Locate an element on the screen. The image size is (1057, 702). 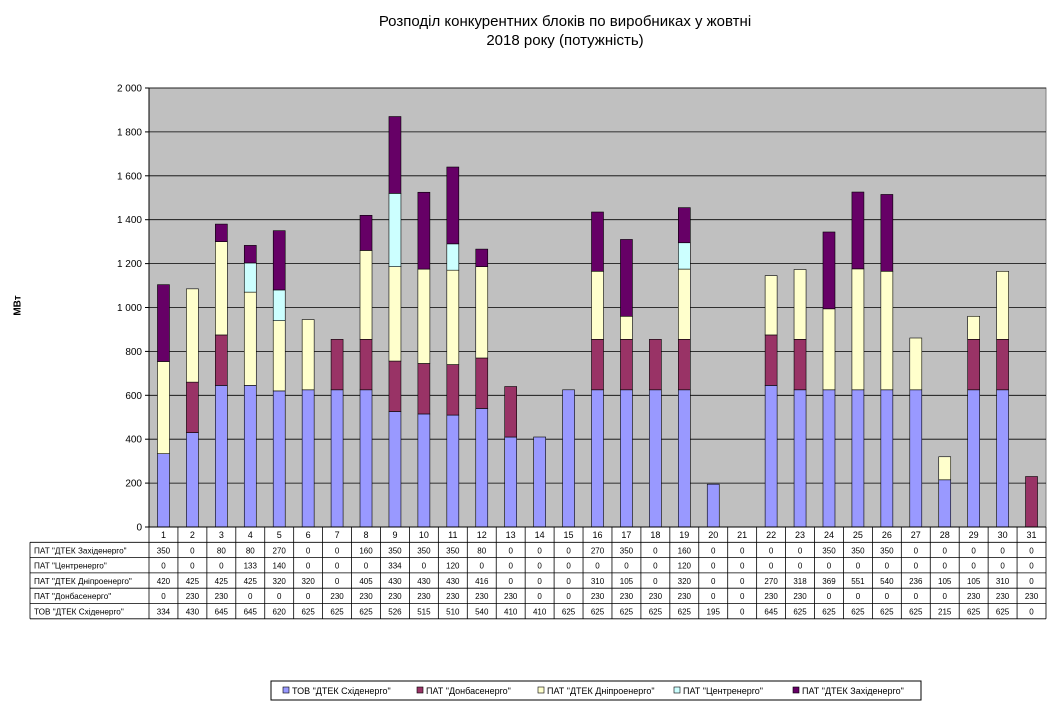
data-label: 425 is located at coordinates (251, 581).